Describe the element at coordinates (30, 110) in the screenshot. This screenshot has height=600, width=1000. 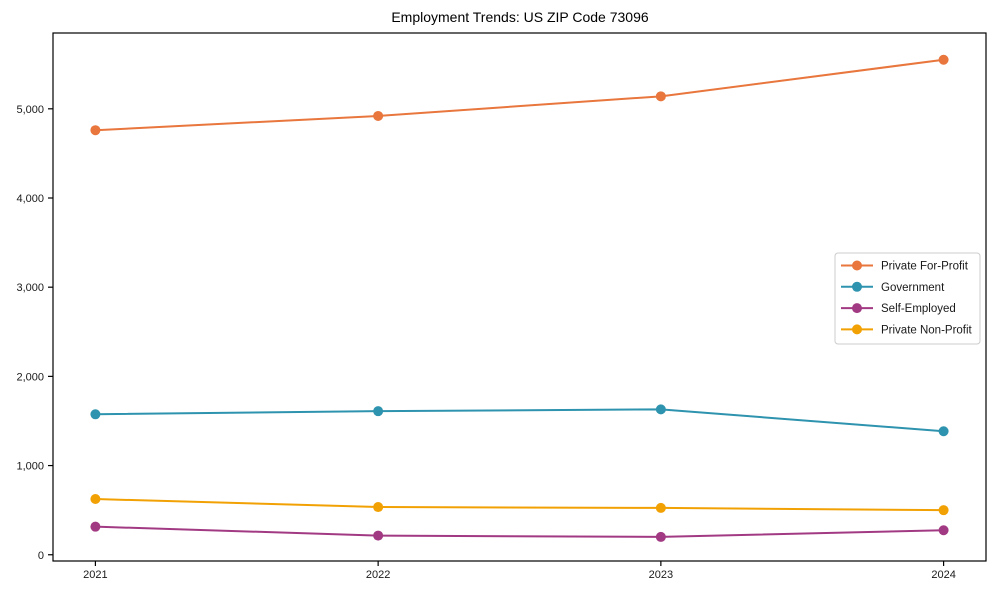
I see `y-tick-label: 5,000` at that location.